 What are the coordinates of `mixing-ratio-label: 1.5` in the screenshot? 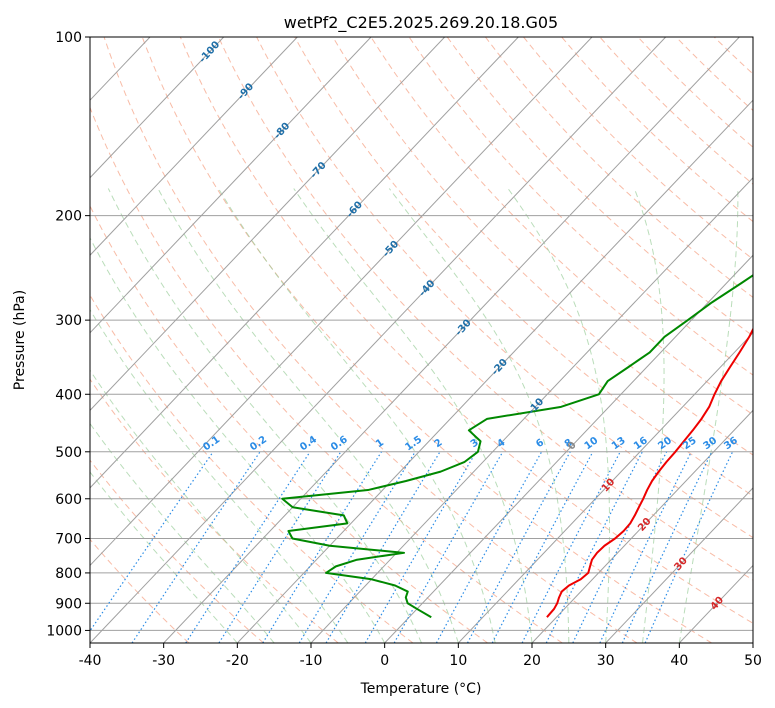 It's located at (413, 443).